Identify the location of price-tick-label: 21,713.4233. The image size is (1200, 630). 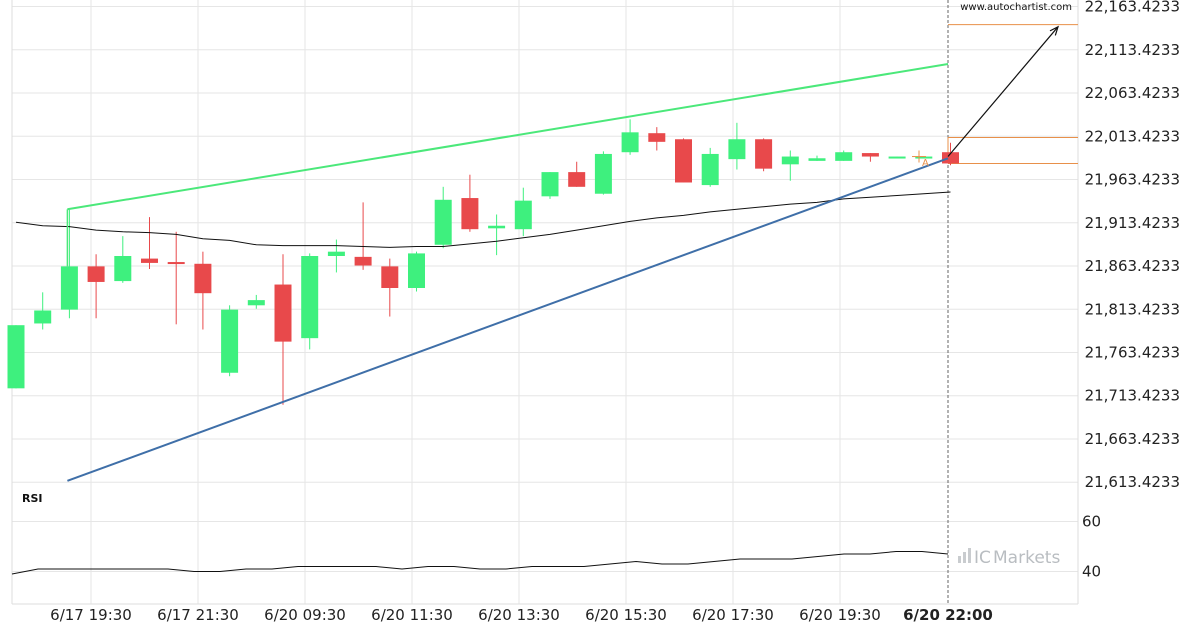
(1132, 396).